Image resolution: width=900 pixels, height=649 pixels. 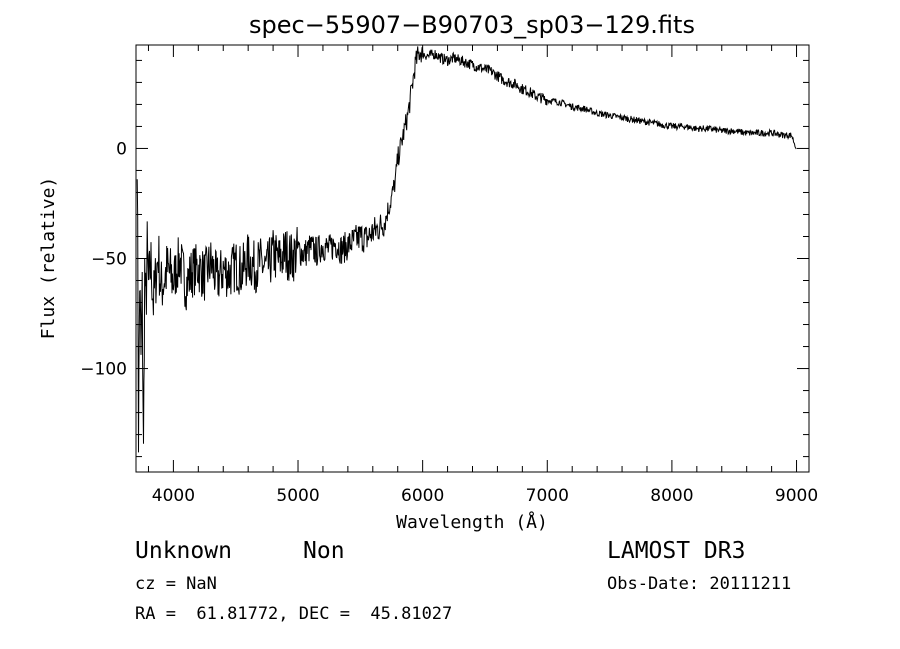 I want to click on x-tick-label: 5000, so click(x=297, y=496).